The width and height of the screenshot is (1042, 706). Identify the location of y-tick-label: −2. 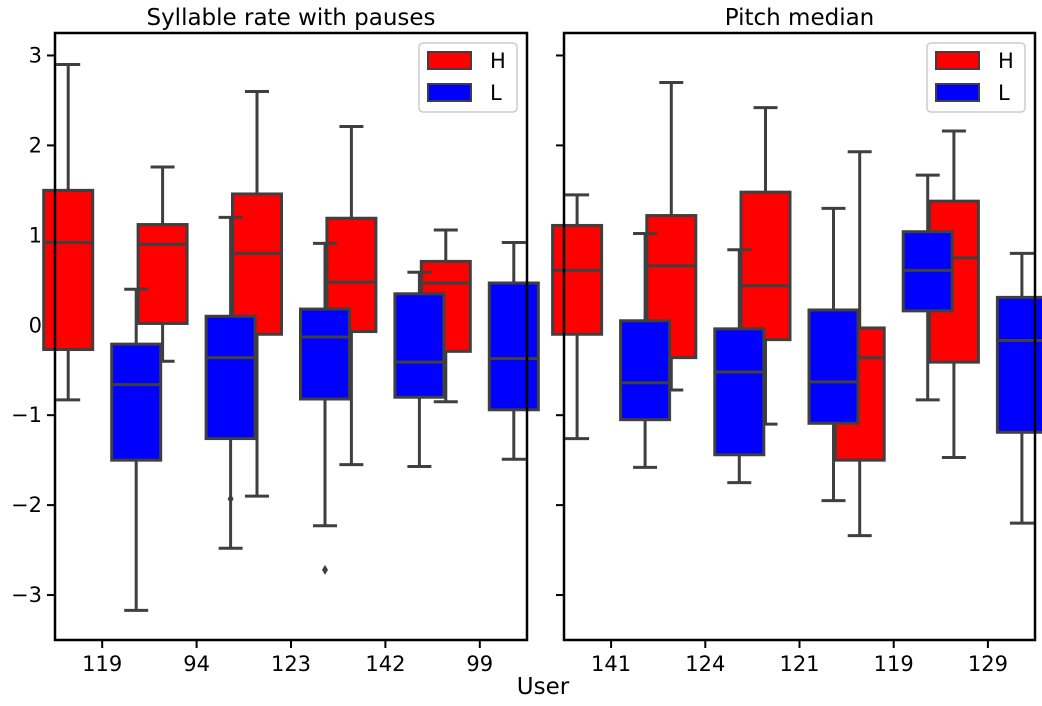
(26, 505).